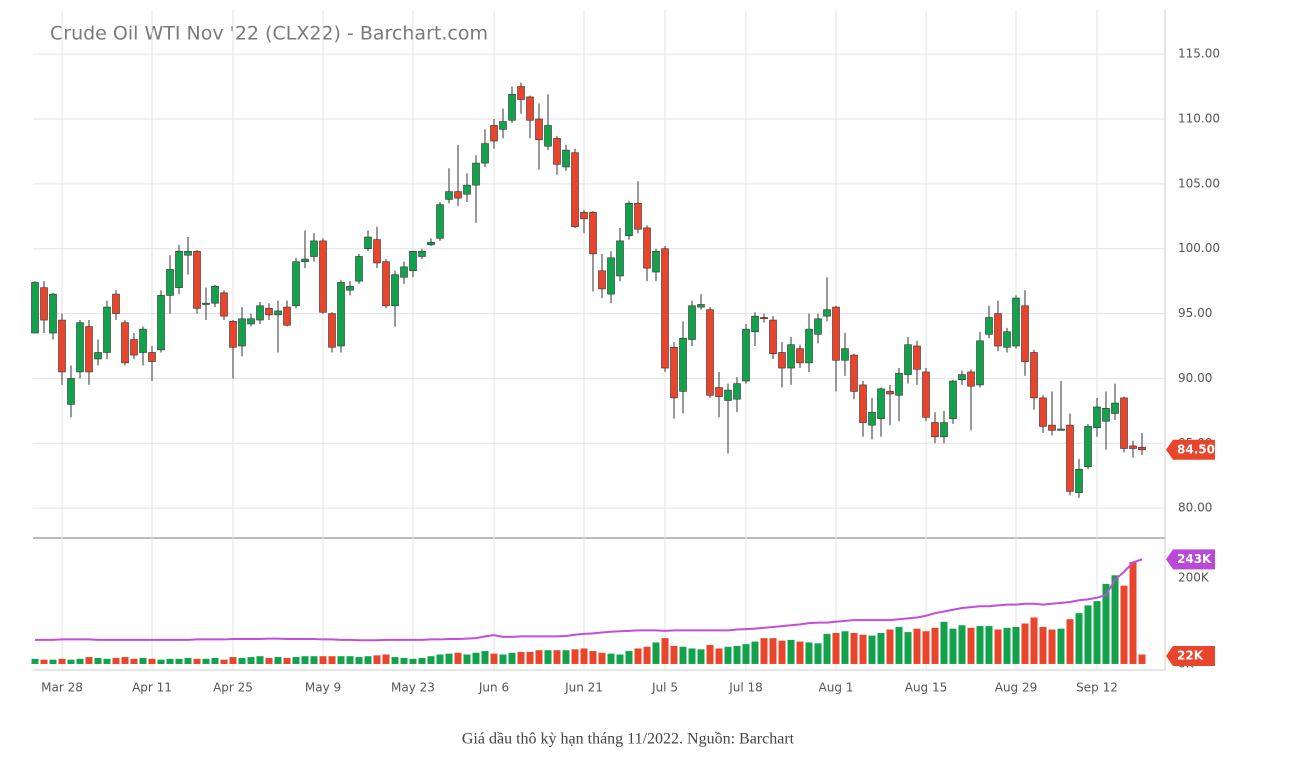  What do you see at coordinates (1195, 313) in the screenshot?
I see `y-tick-label: 95.00` at bounding box center [1195, 313].